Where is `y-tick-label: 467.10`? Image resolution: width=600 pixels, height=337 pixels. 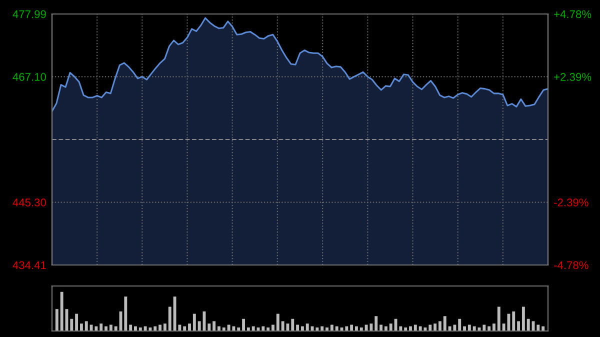 y-tick-label: 467.10 is located at coordinates (29, 76).